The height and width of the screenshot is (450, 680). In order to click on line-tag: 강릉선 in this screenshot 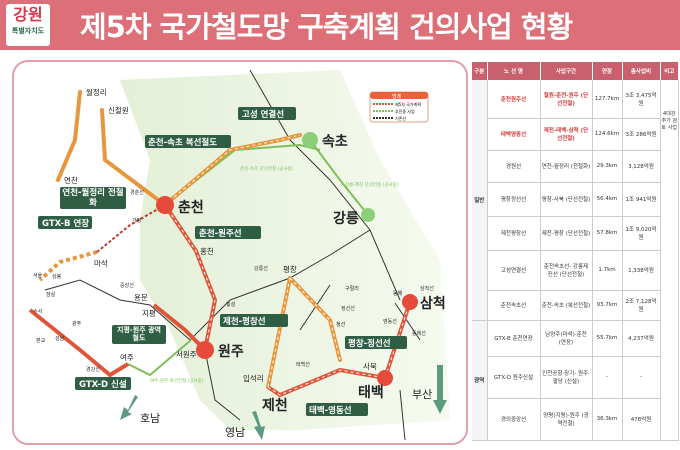, I will do `click(261, 268)`.